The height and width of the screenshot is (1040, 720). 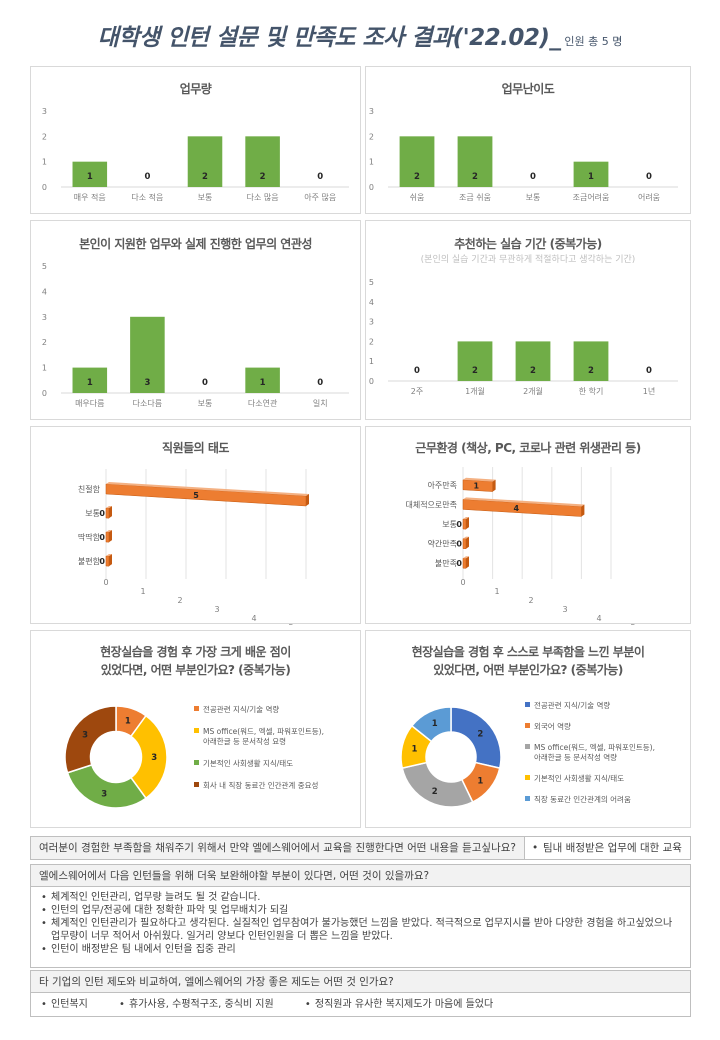 What do you see at coordinates (528, 448) in the screenshot?
I see `chart-title: 근무환경 (책상, PC, 코로나 관련 위생관리 등)` at bounding box center [528, 448].